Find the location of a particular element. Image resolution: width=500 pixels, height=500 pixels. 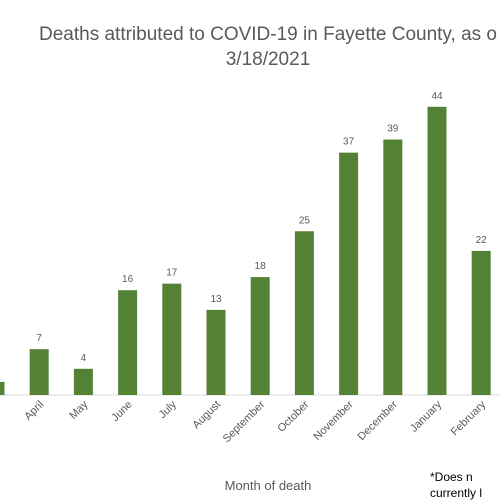

value-label: 7 is located at coordinates (39, 338).